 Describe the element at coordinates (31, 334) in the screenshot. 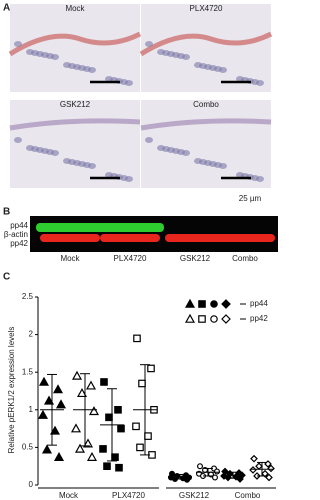

I see `y-tick-label: 2` at that location.